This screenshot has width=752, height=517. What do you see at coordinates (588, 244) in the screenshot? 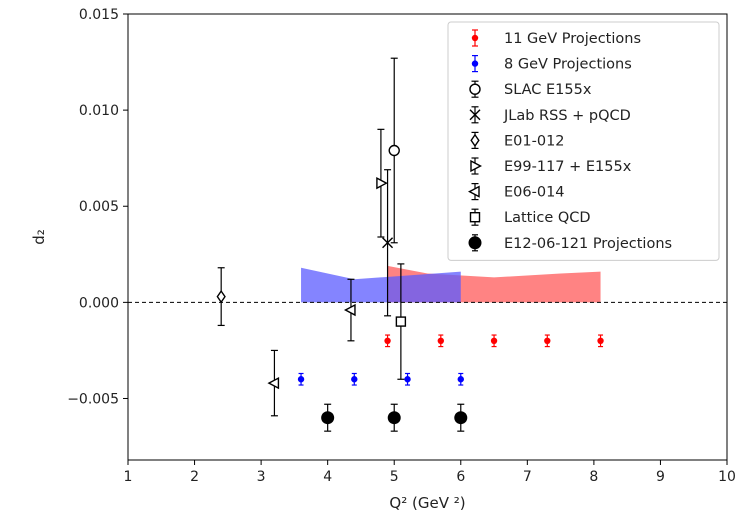
I see `legend-label: E12-06-121 Projections` at bounding box center [588, 244].